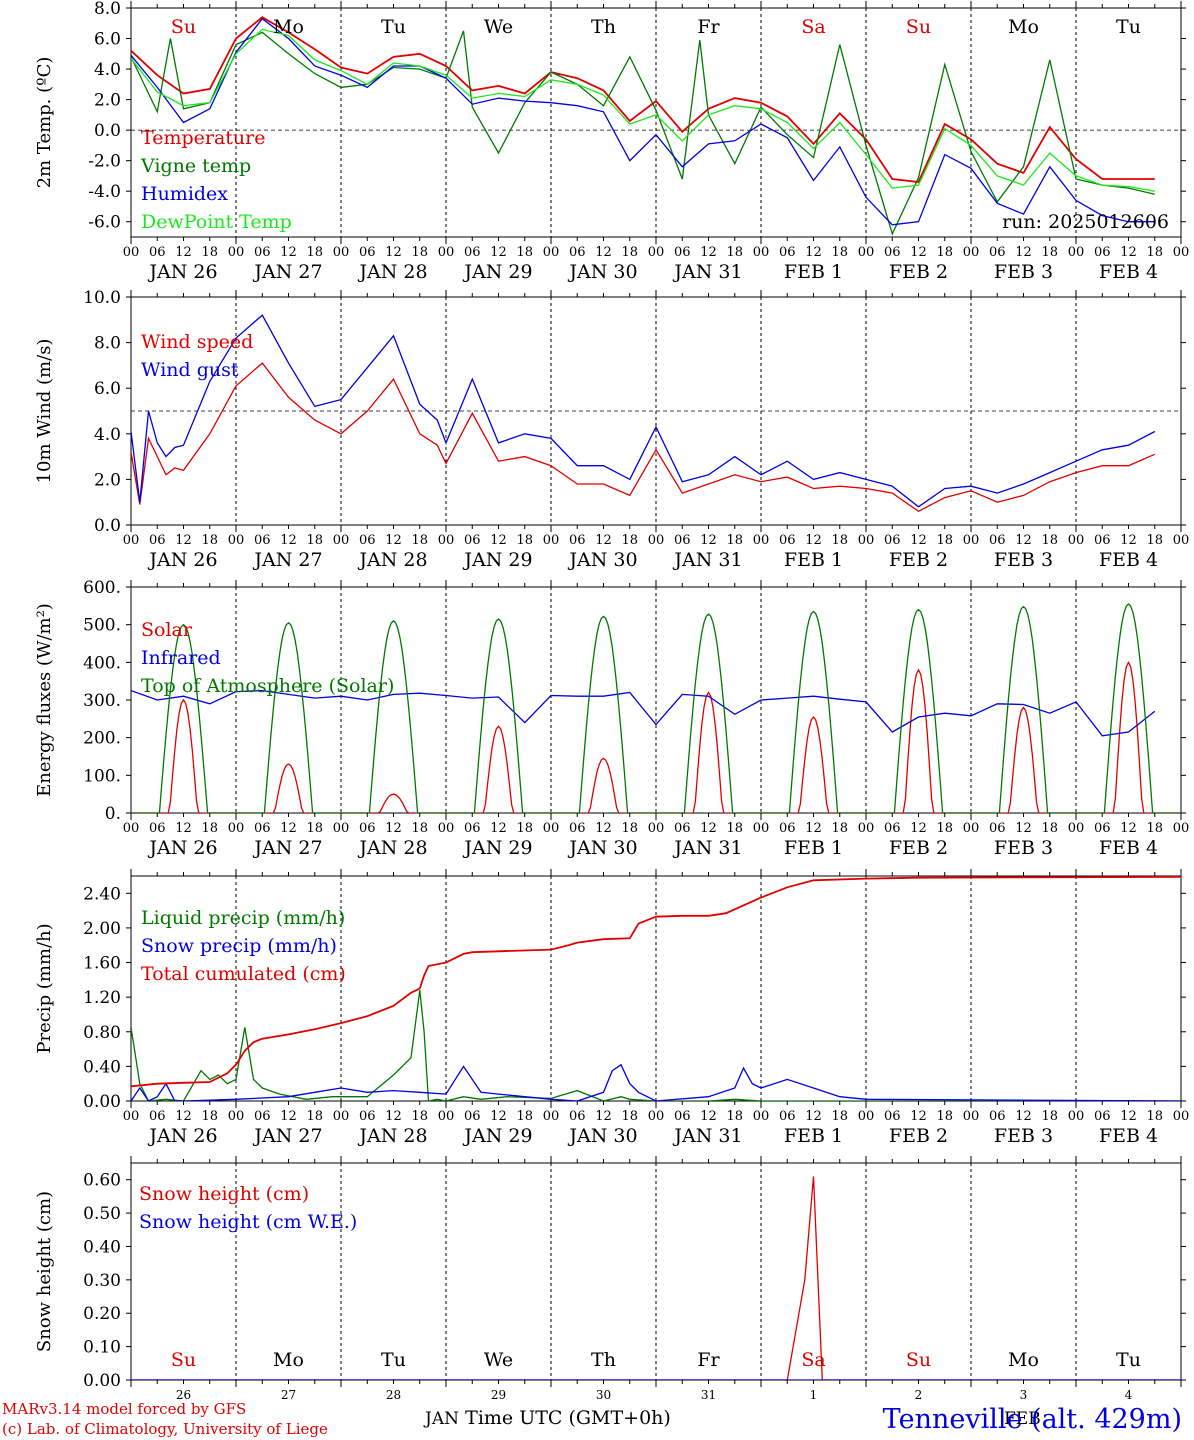 Image resolution: width=1194 pixels, height=1440 pixels. I want to click on series-line-vigne-temp, so click(643, 133).